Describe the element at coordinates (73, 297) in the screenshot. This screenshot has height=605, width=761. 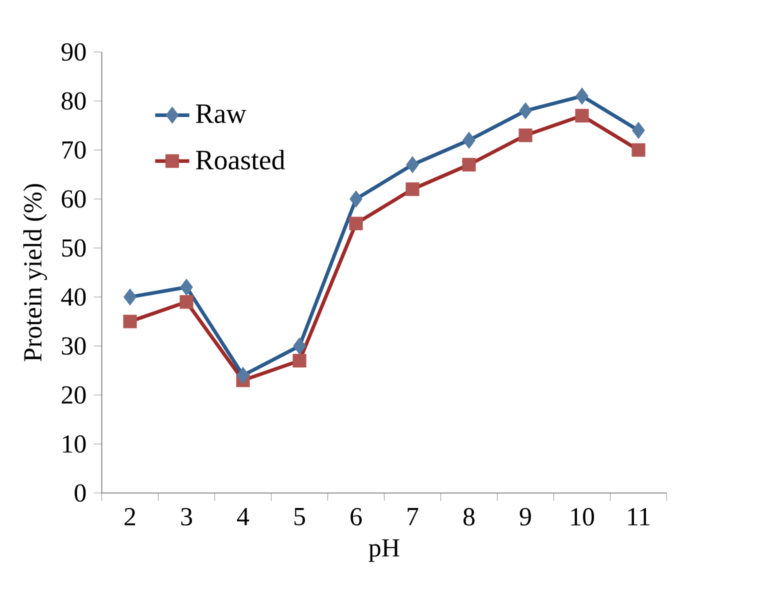
I see `y-tick-label: 40` at that location.